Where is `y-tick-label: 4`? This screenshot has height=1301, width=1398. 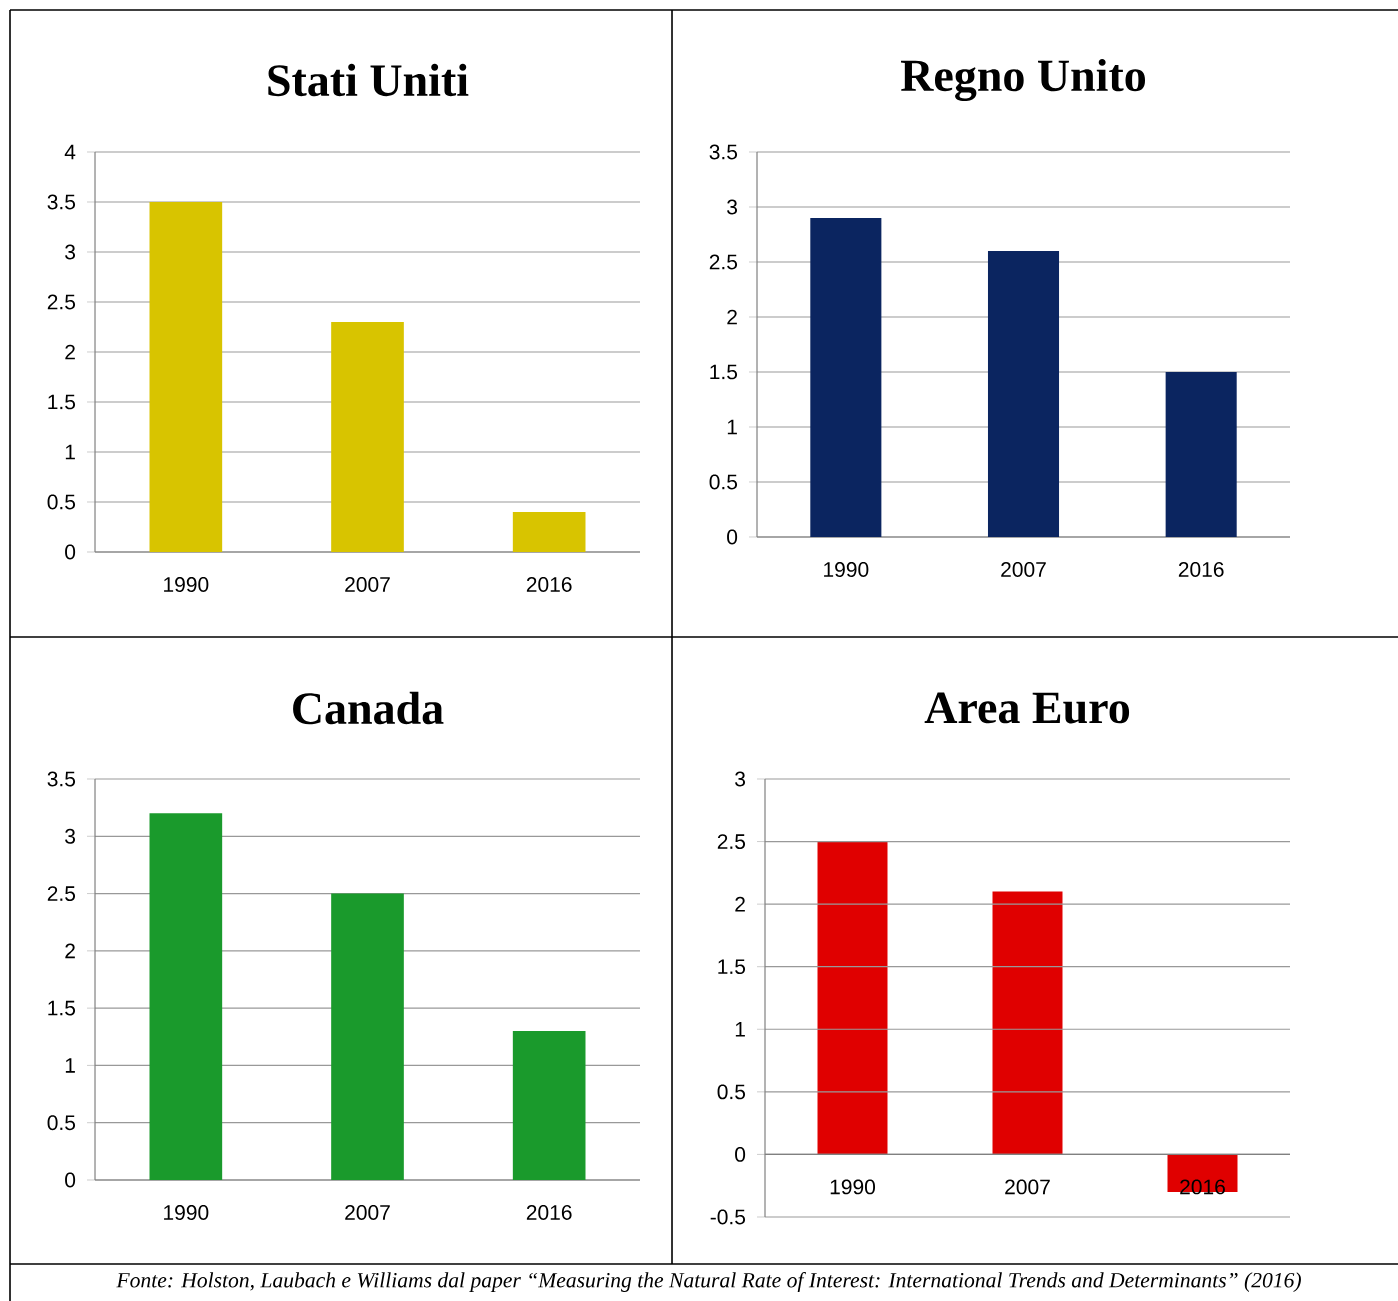 y-tick-label: 4 is located at coordinates (70, 152).